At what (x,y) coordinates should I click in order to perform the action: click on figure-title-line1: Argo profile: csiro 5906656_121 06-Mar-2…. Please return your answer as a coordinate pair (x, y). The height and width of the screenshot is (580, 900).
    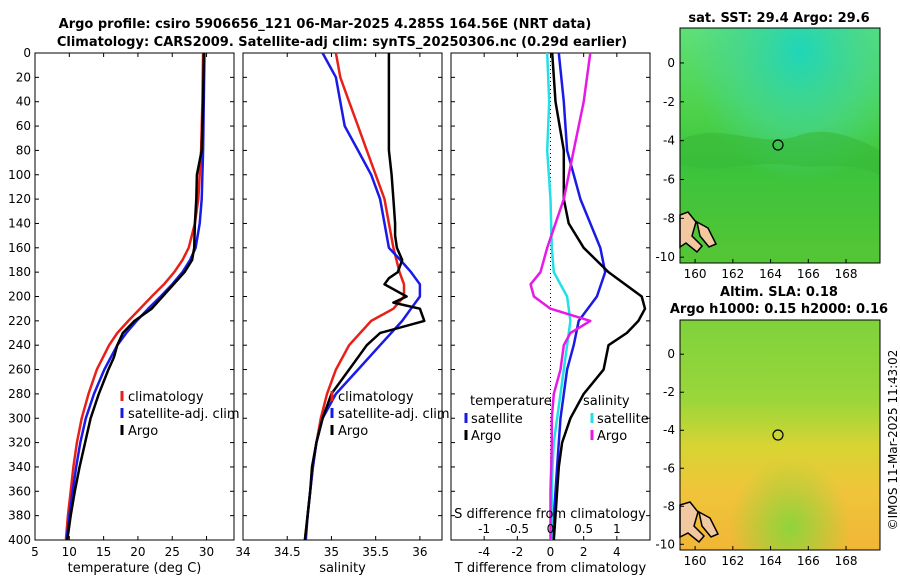
    Looking at the image, I should click on (325, 24).